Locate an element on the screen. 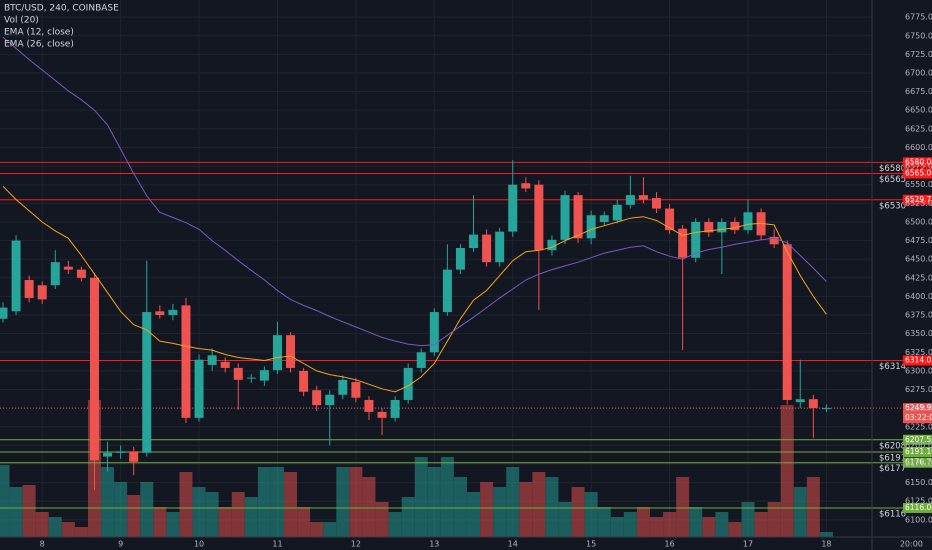 The image size is (932, 550). x-tick-label: 10 is located at coordinates (199, 544).